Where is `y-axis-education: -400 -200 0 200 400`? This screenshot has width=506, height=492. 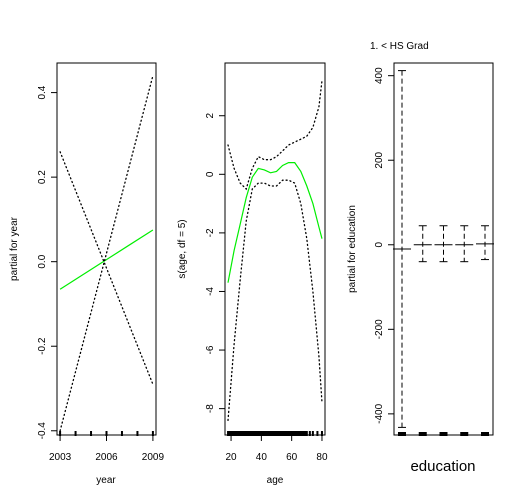 y-axis-education: -400 -200 0 200 400 is located at coordinates (384, 245).